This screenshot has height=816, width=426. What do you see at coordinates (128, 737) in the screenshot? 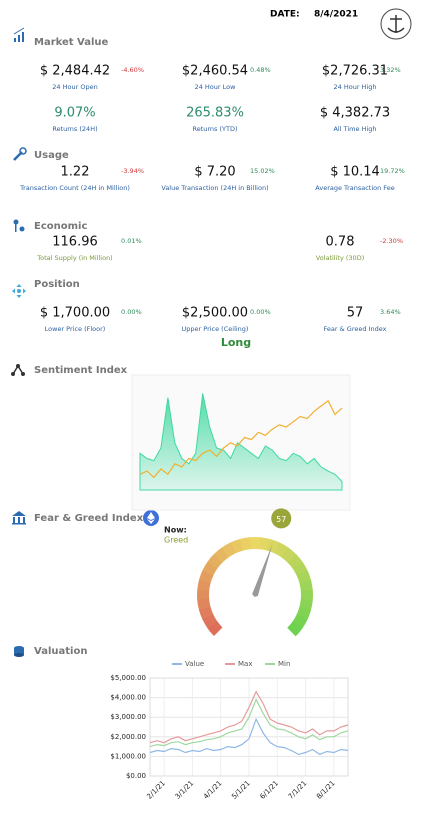
I see `y-tick-label: $2,000.00` at bounding box center [128, 737].